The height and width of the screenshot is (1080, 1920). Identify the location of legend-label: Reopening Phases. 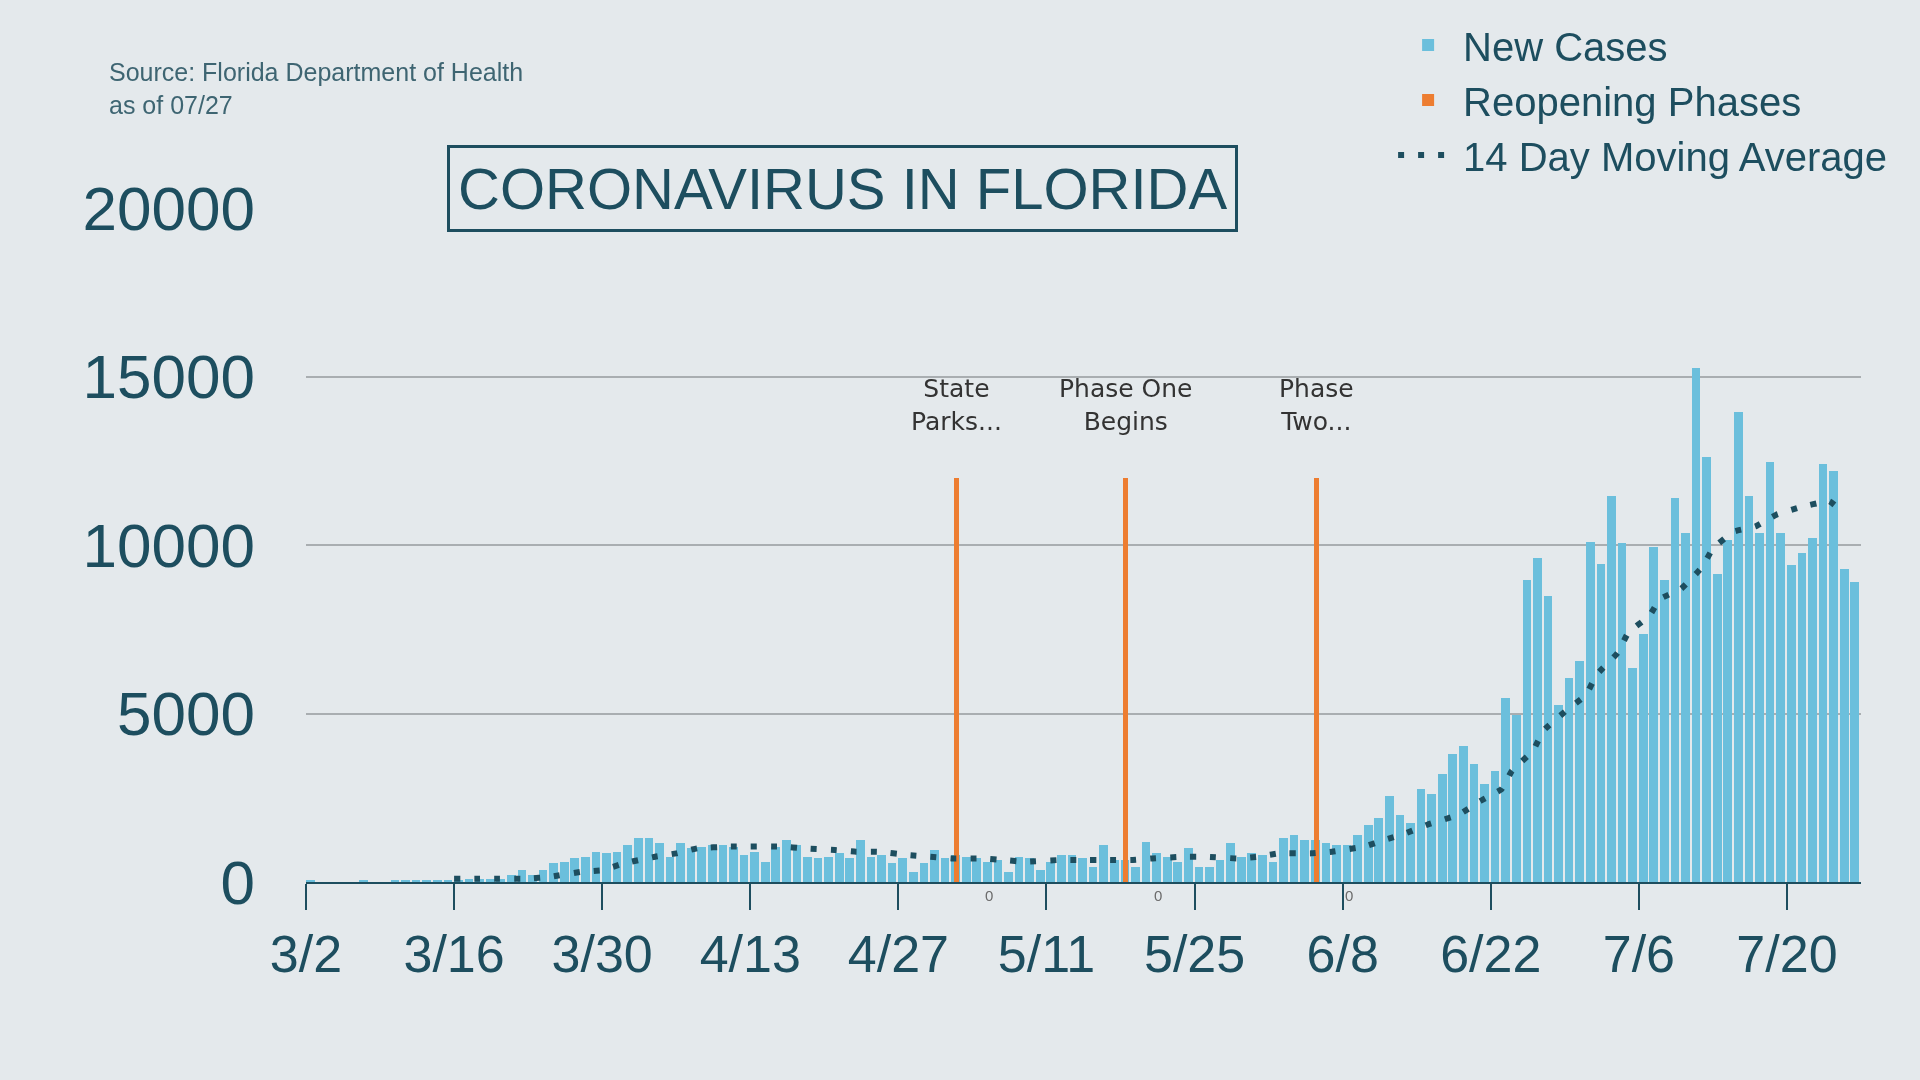
(1632, 101).